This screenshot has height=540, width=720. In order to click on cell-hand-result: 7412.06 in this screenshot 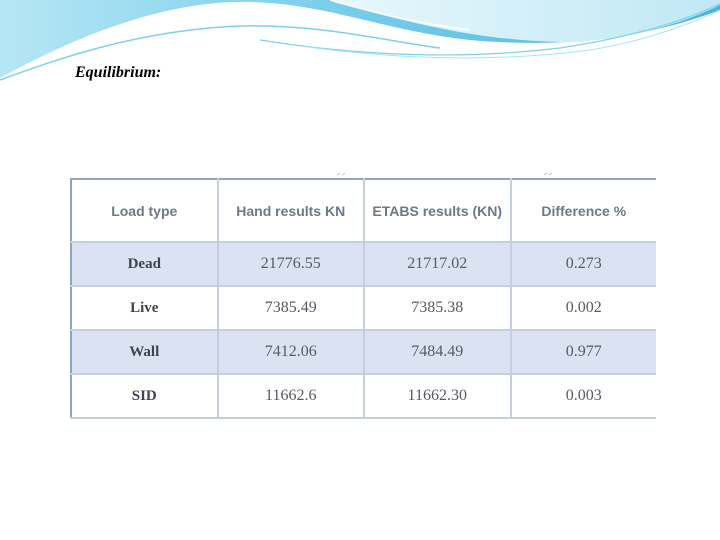, I will do `click(290, 352)`.